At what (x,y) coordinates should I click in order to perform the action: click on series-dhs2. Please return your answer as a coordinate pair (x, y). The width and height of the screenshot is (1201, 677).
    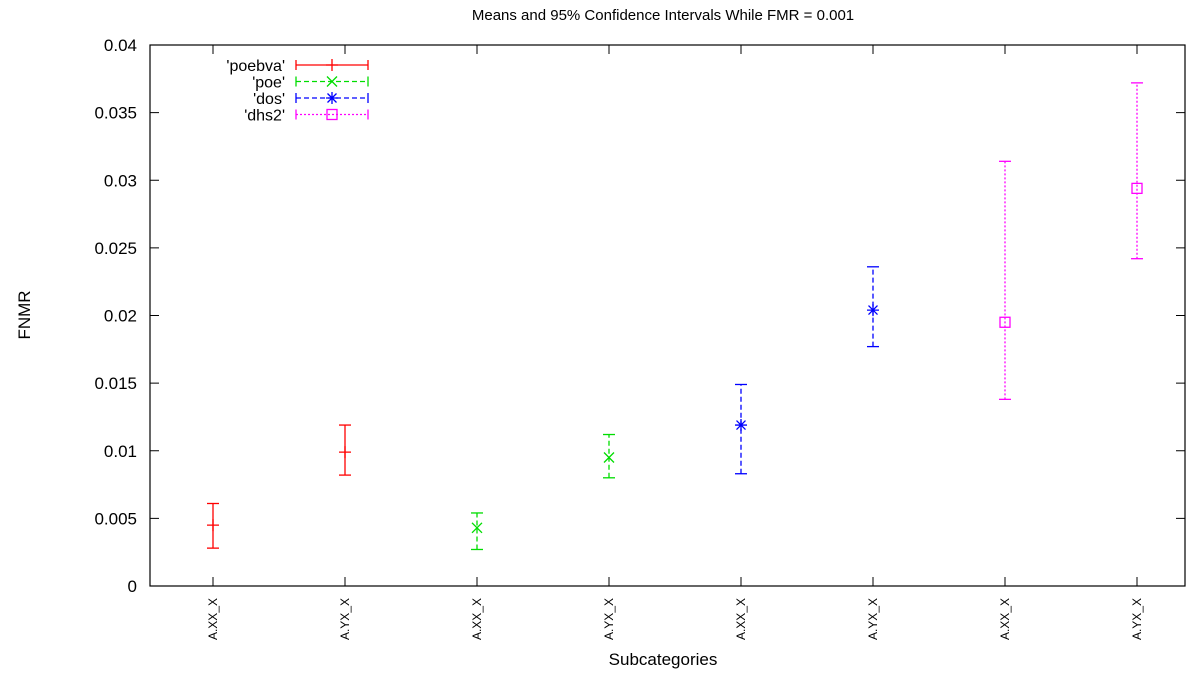
    Looking at the image, I should click on (1071, 241).